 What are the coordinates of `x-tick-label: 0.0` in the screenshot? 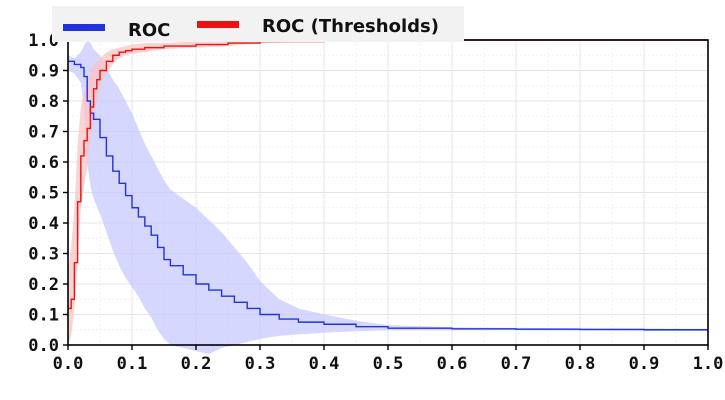 It's located at (68, 364).